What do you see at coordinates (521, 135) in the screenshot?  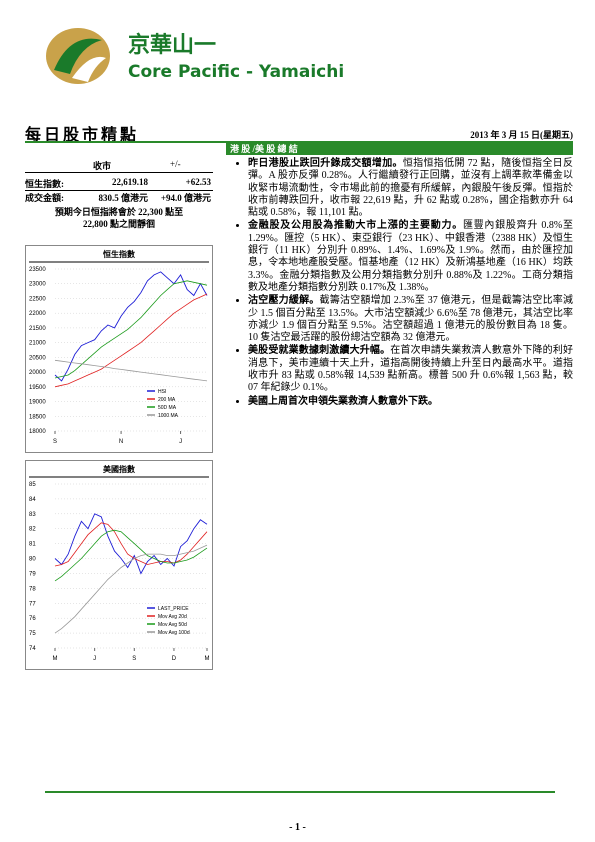 I see `date: 2013 年 3 月 15 日(星期五)` at bounding box center [521, 135].